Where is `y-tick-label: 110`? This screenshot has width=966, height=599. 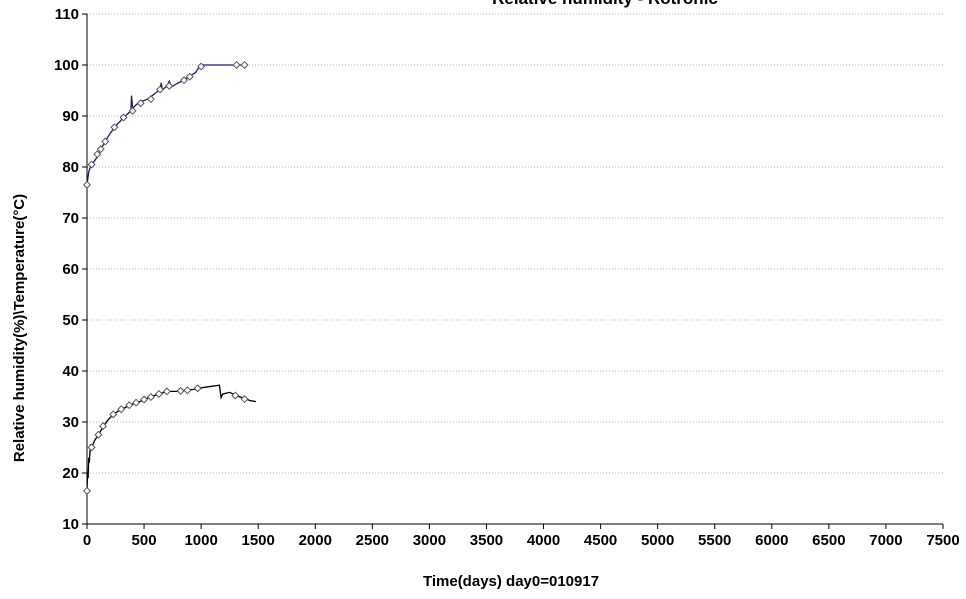 y-tick-label: 110 is located at coordinates (67, 14).